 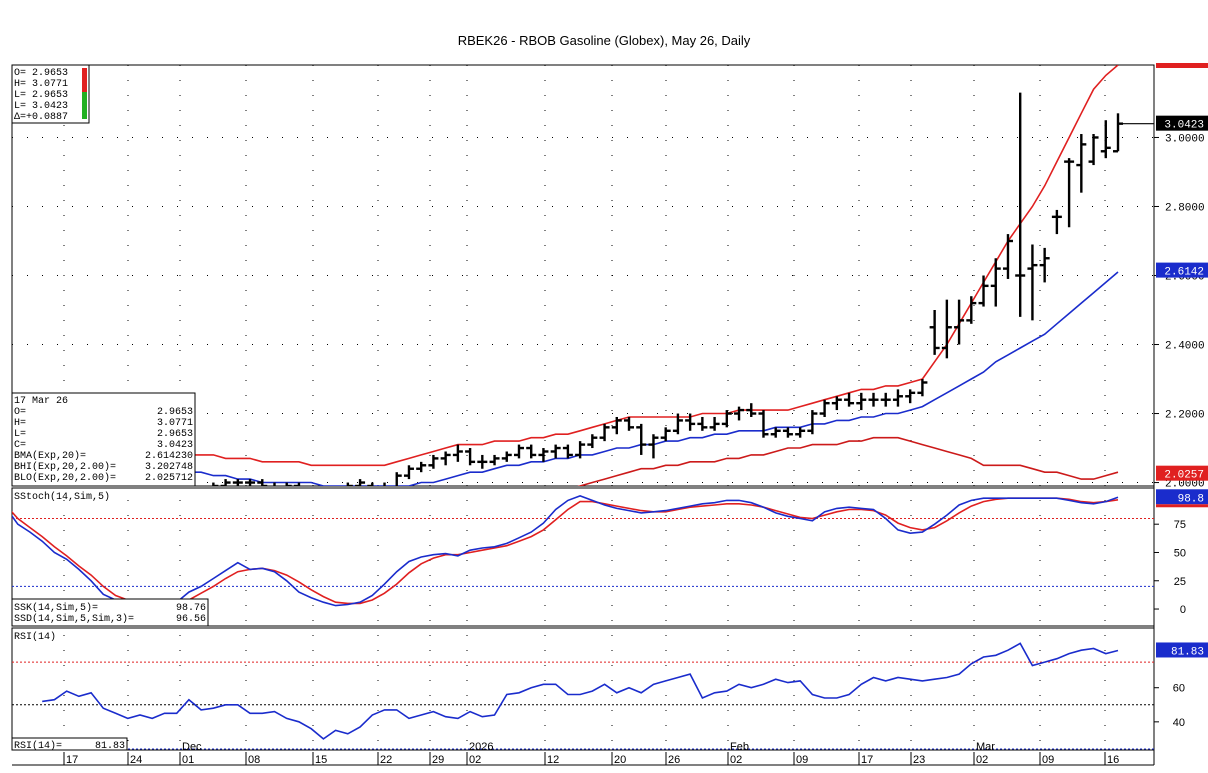 What do you see at coordinates (35, 637) in the screenshot?
I see `rsi-title: RSI(14)` at bounding box center [35, 637].